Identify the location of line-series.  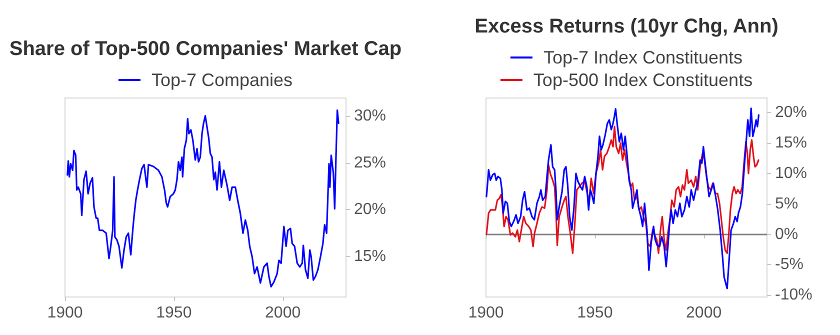
(623, 190).